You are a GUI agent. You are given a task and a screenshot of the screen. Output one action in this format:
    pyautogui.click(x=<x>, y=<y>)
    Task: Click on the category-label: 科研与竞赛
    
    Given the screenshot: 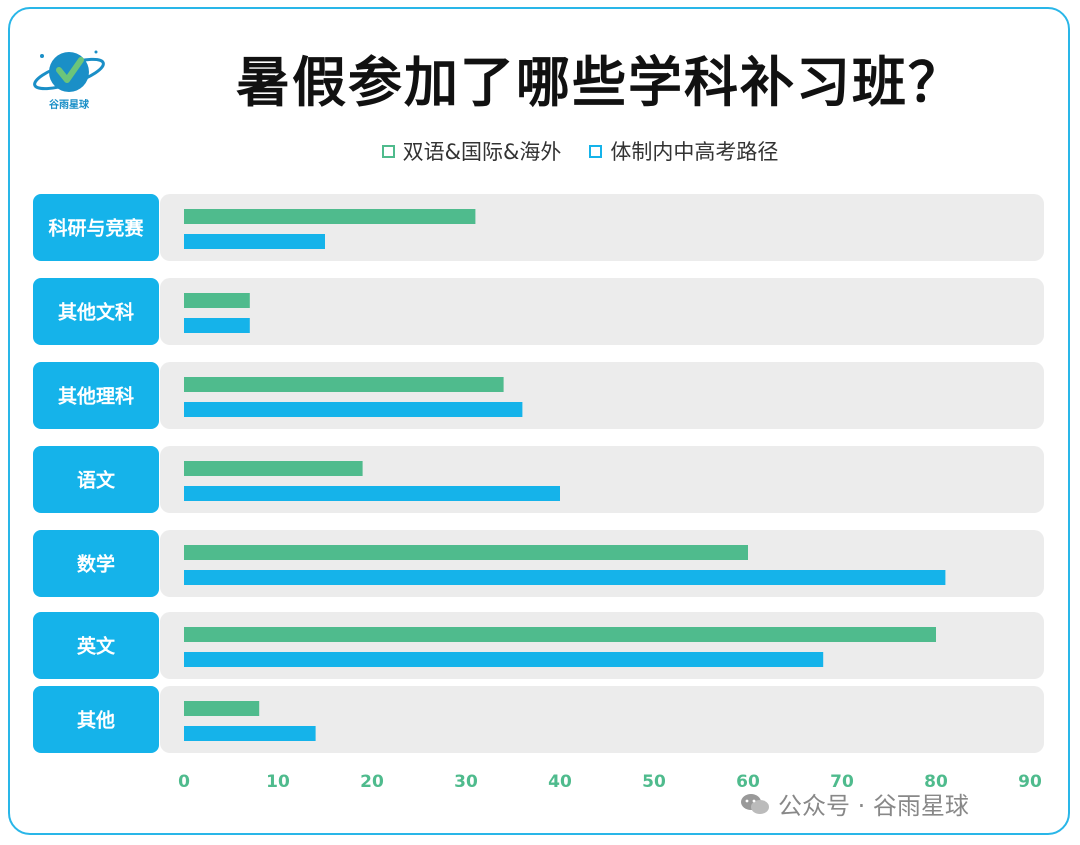 What is the action you would take?
    pyautogui.click(x=96, y=228)
    